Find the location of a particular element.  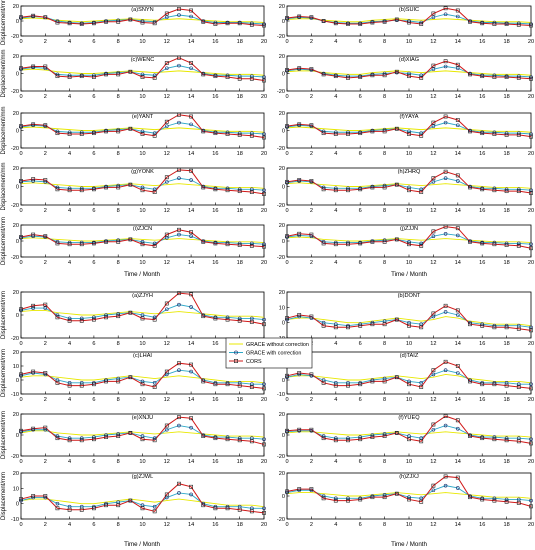

subplot-title: (i)ZJCN is located at coordinates (142, 229).